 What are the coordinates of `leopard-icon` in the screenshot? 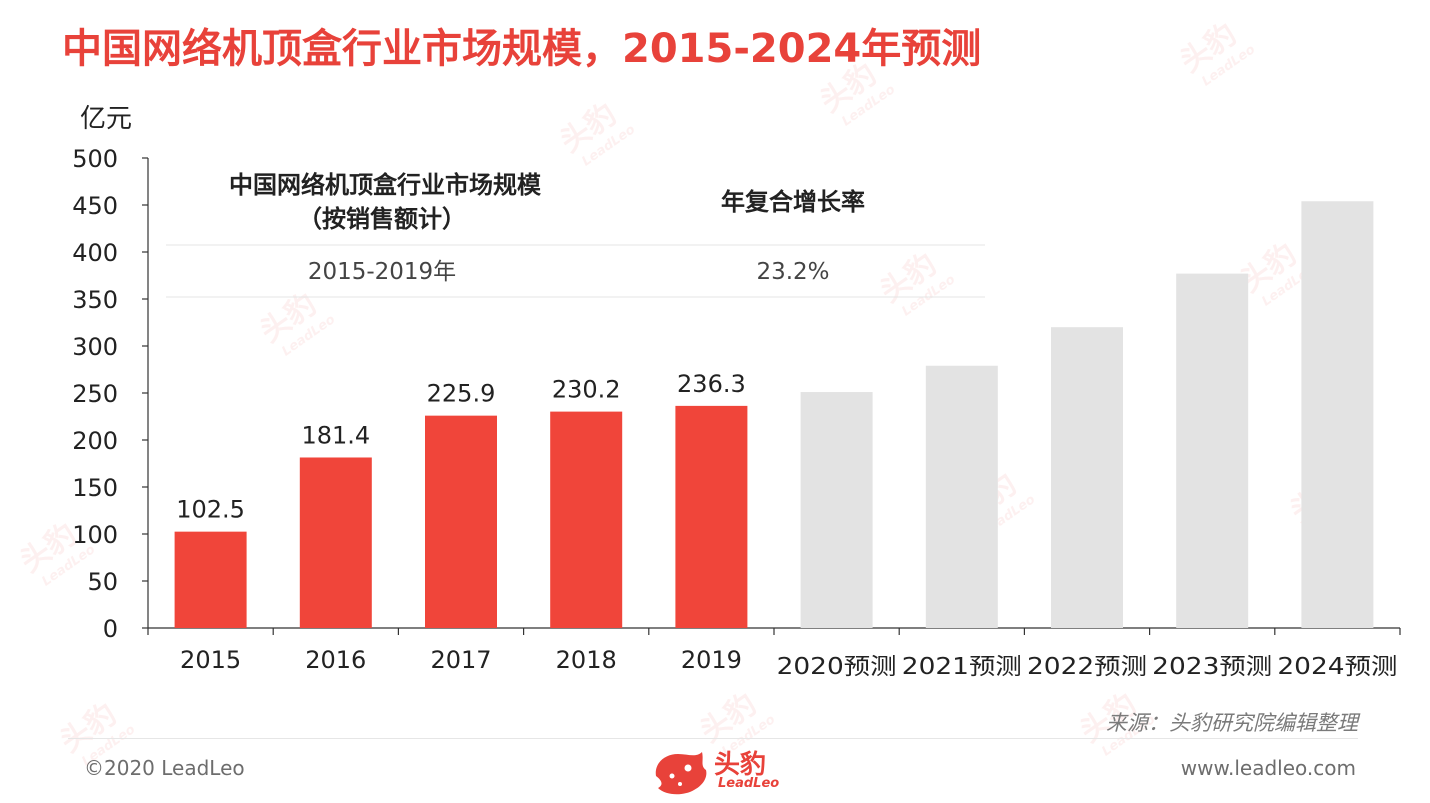 It's located at (681, 773).